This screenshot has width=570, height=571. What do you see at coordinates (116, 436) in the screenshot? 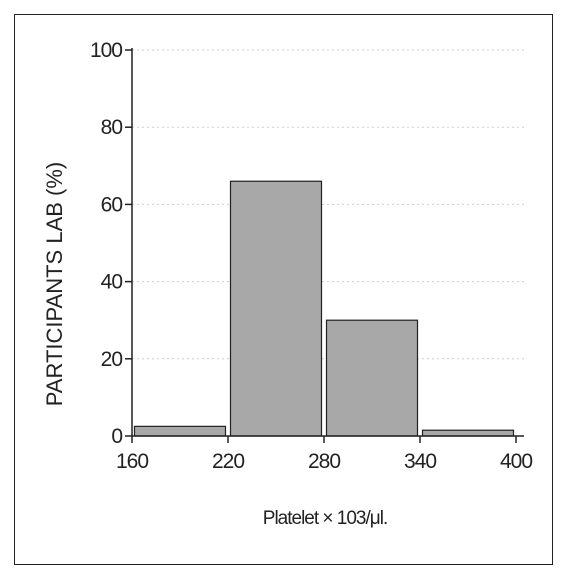
I see `y-tick-label: 0` at bounding box center [116, 436].